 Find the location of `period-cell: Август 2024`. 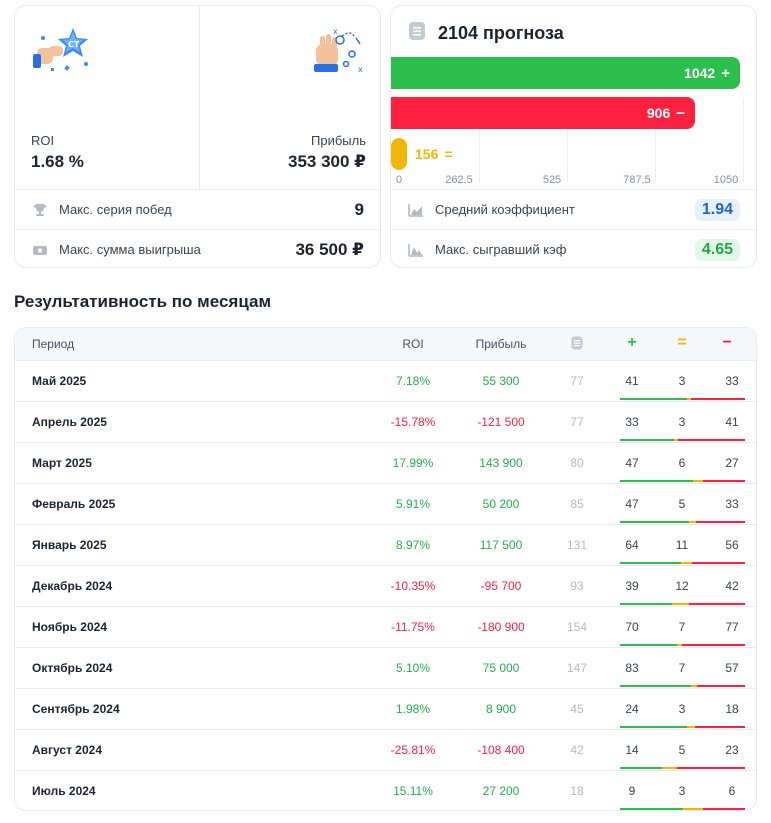

period-cell: Август 2024 is located at coordinates (67, 750).